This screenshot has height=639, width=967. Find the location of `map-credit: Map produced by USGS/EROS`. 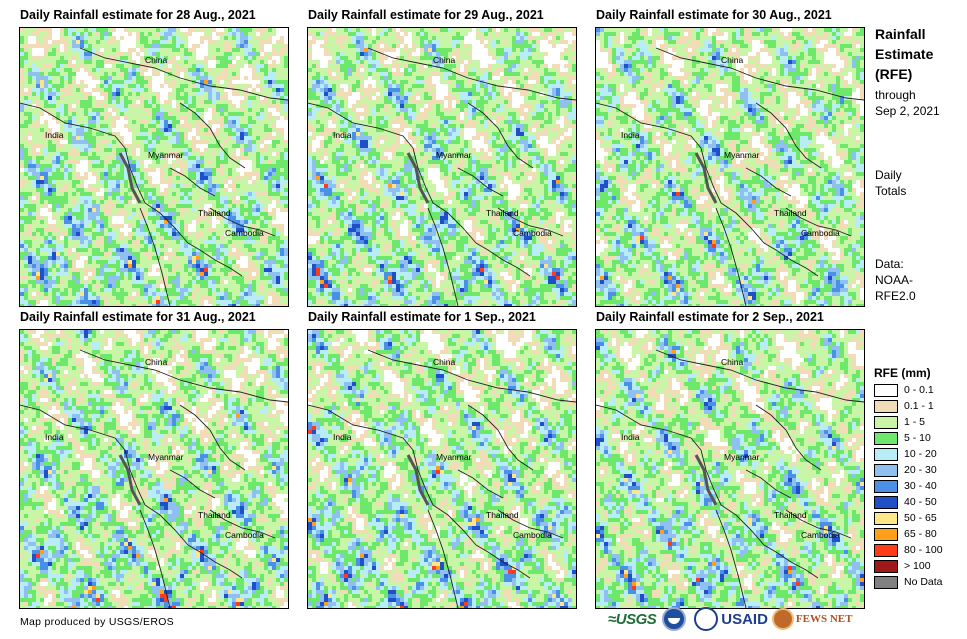

map-credit: Map produced by USGS/EROS is located at coordinates (97, 622).